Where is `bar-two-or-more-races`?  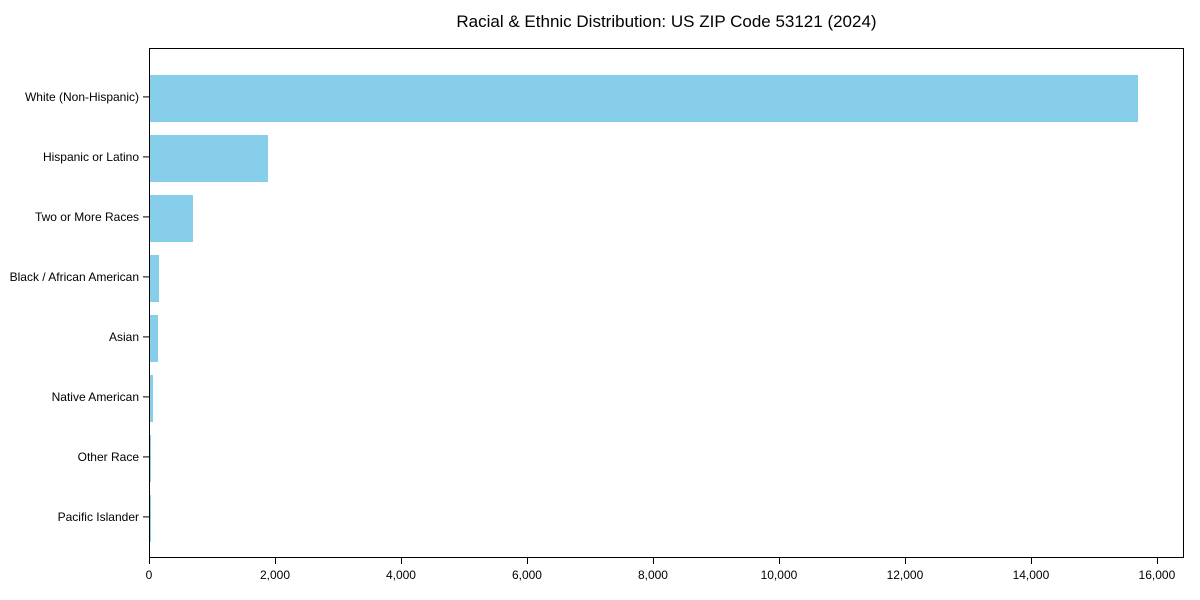
bar-two-or-more-races is located at coordinates (171, 218).